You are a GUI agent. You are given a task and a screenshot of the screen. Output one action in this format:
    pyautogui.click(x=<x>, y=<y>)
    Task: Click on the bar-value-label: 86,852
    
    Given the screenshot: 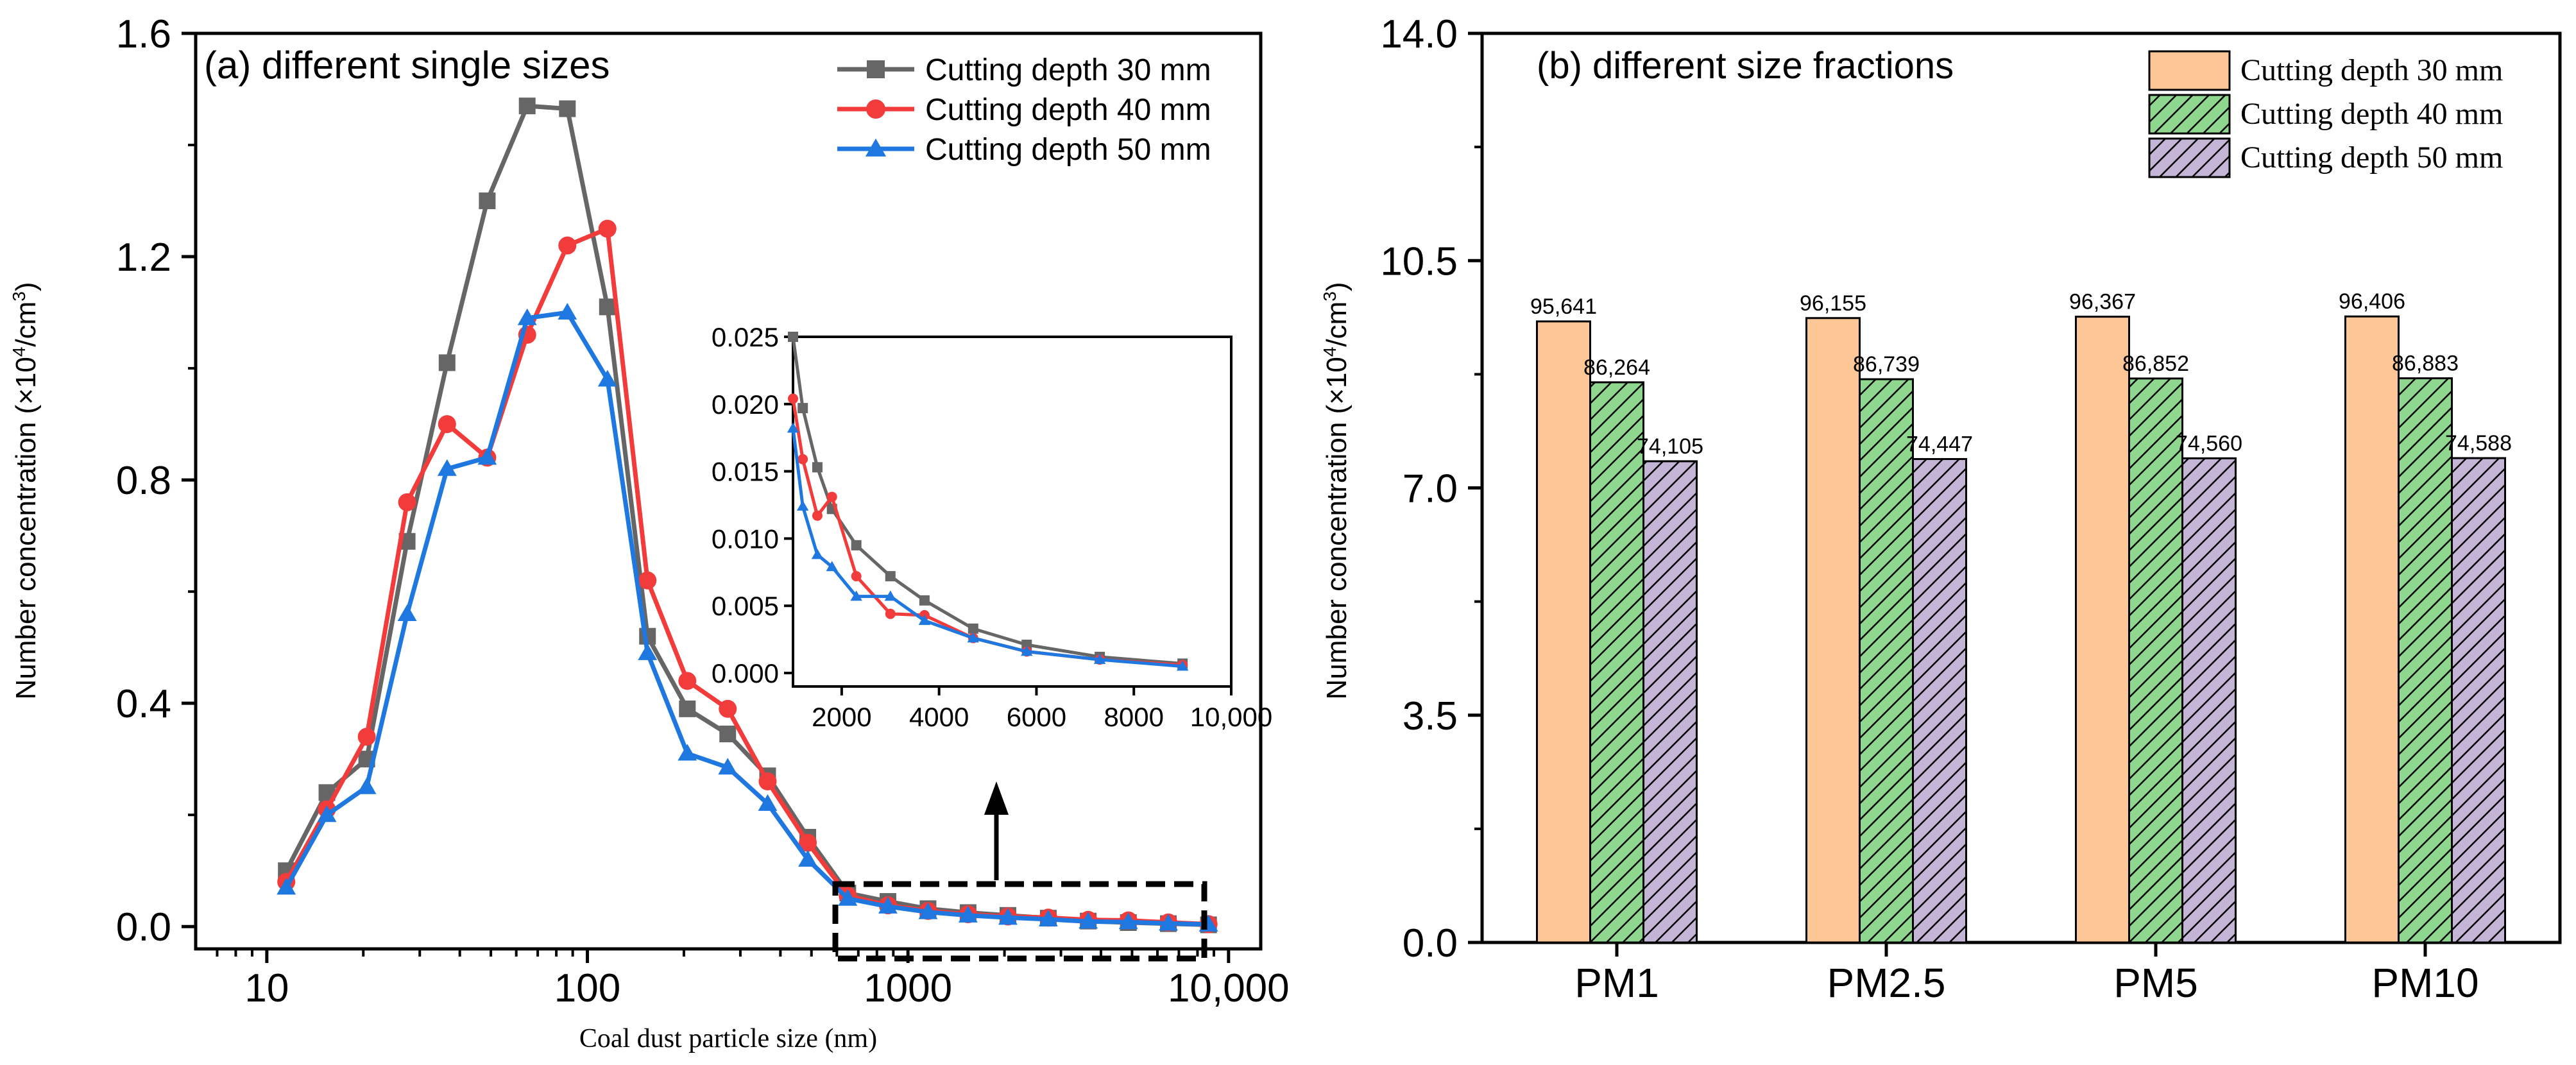 What is the action you would take?
    pyautogui.click(x=2155, y=364)
    